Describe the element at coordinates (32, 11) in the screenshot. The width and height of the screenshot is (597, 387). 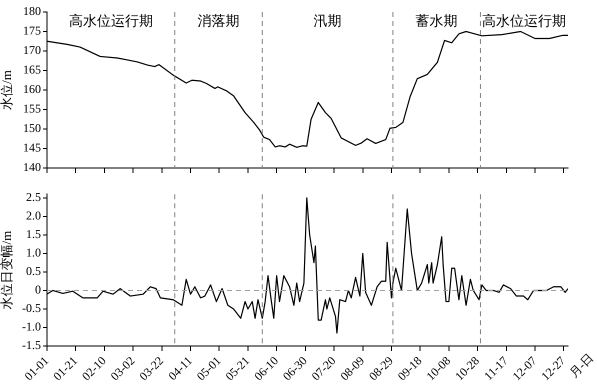
I see `y-tick-label: 180` at that location.